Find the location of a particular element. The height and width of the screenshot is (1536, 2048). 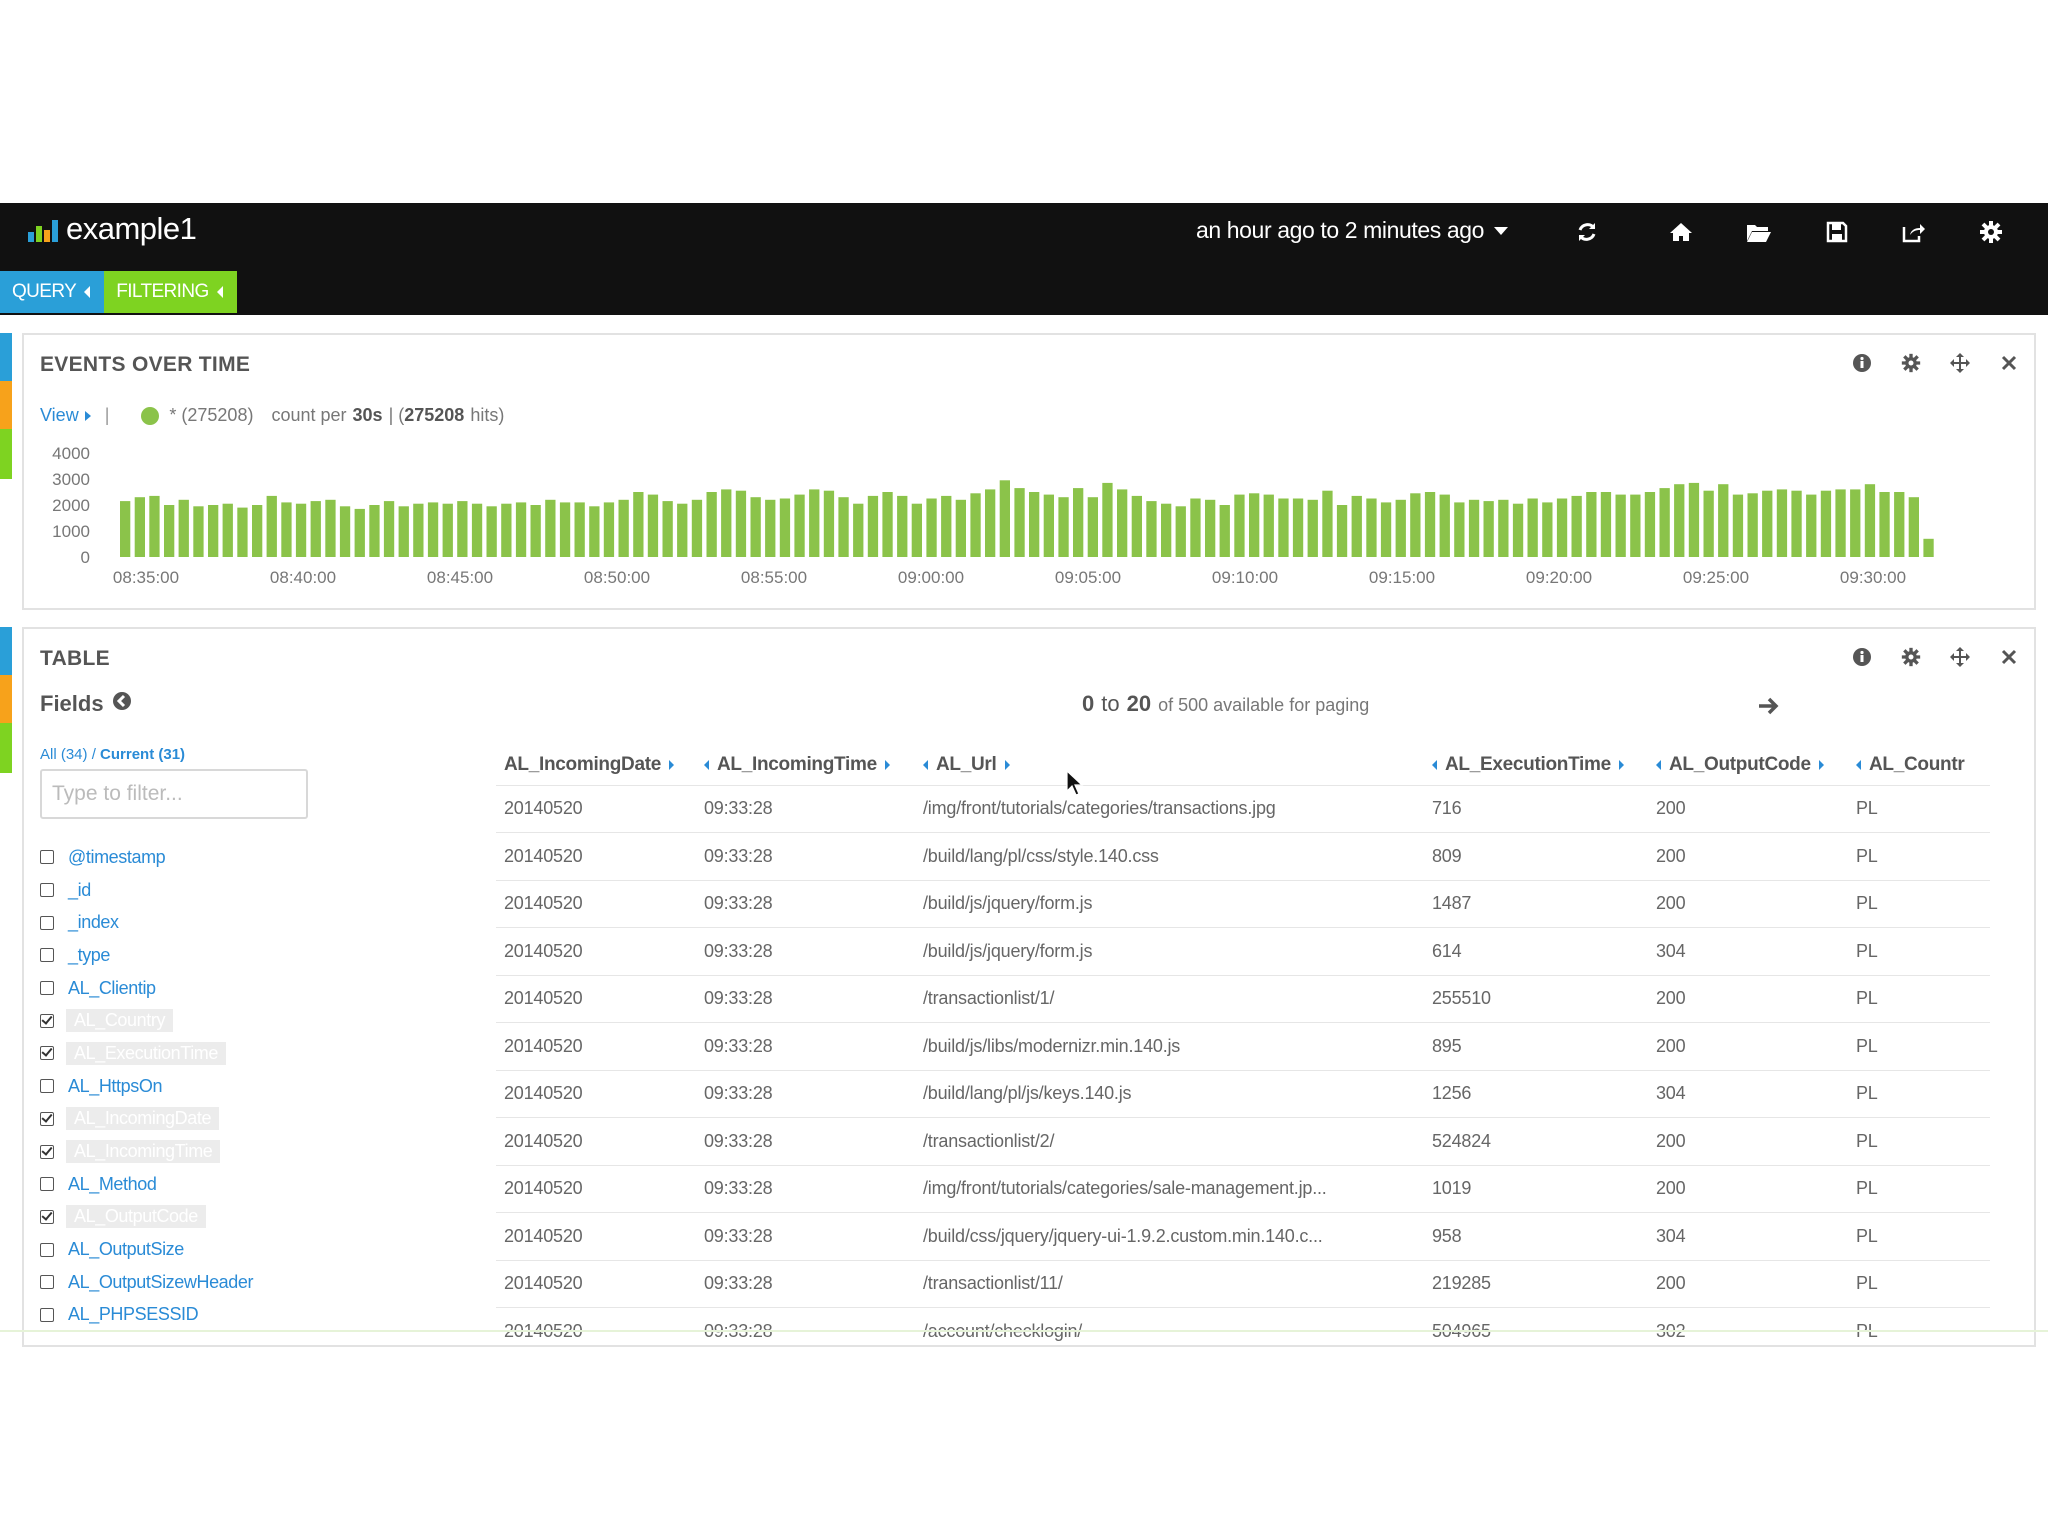

field-item: AL_Clientip is located at coordinates (147, 988).